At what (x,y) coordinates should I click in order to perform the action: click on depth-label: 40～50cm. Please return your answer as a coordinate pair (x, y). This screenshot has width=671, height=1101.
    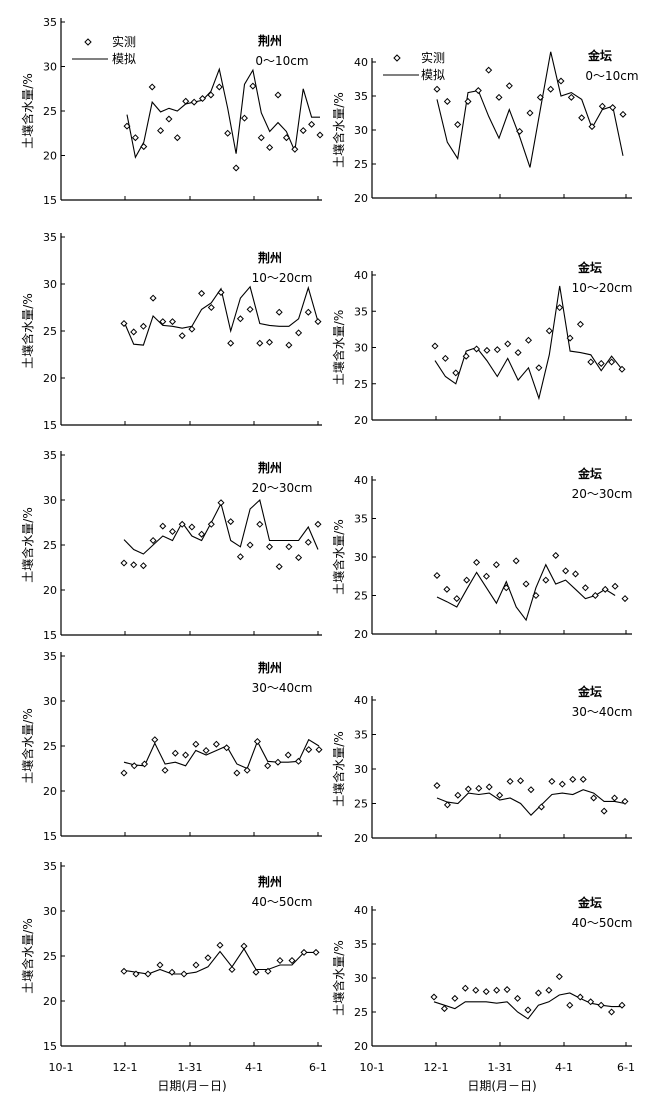
    Looking at the image, I should click on (282, 902).